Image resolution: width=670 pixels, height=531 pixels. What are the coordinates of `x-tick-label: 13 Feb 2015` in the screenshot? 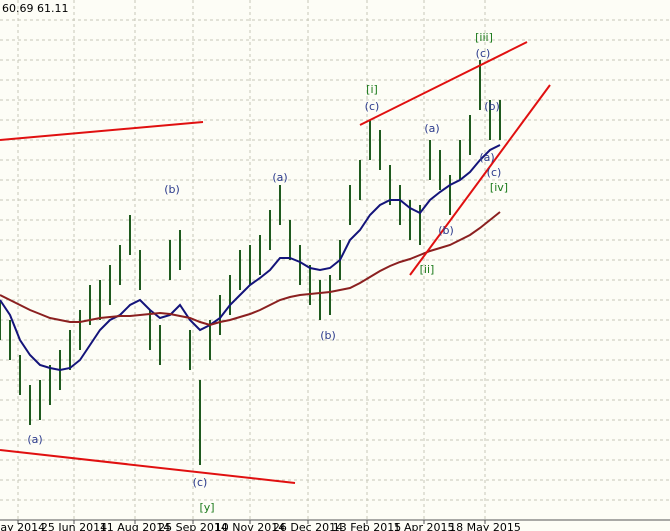 It's located at (367, 526).